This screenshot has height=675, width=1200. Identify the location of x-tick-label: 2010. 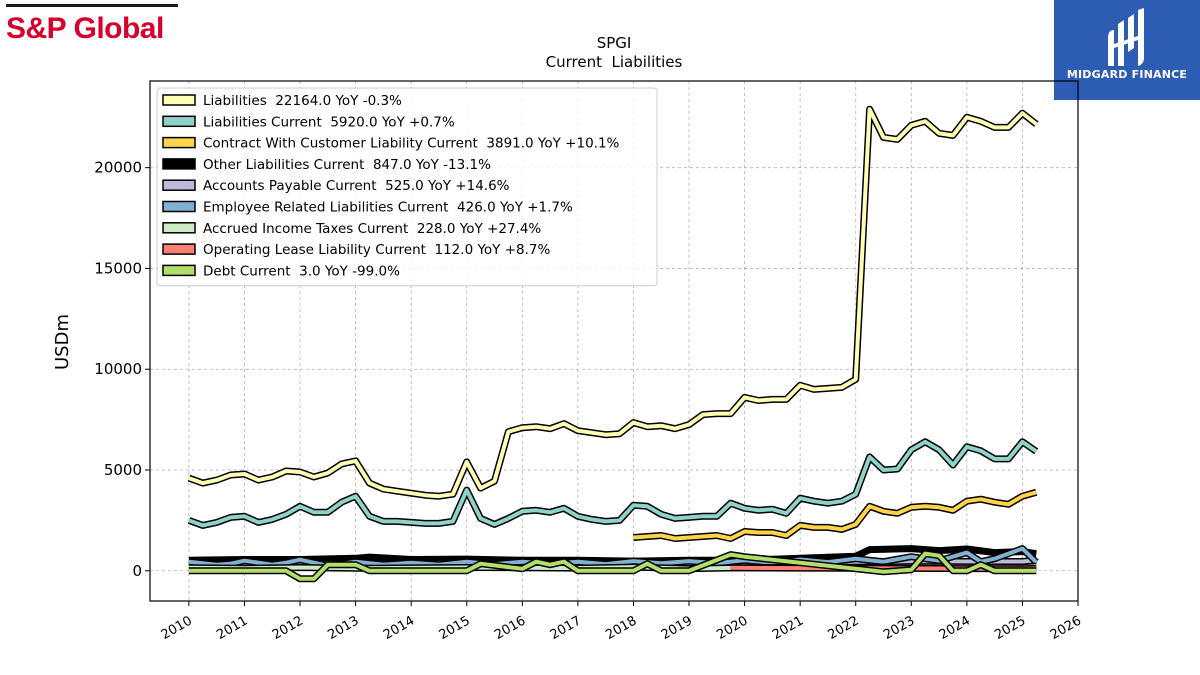
(177, 628).